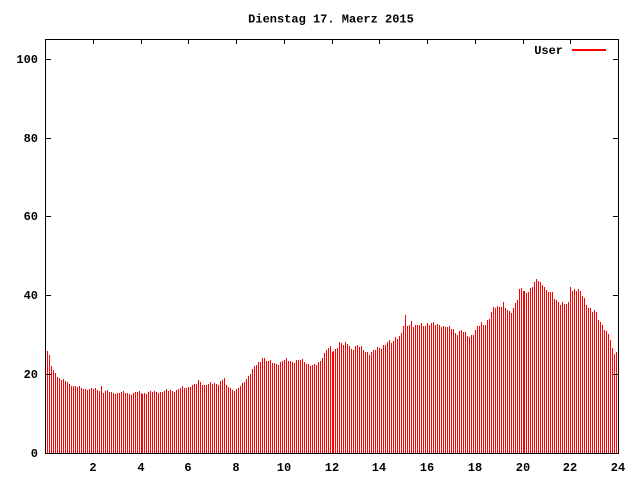 The width and height of the screenshot is (640, 480). Describe the element at coordinates (284, 468) in the screenshot. I see `svg-text: 10` at that location.